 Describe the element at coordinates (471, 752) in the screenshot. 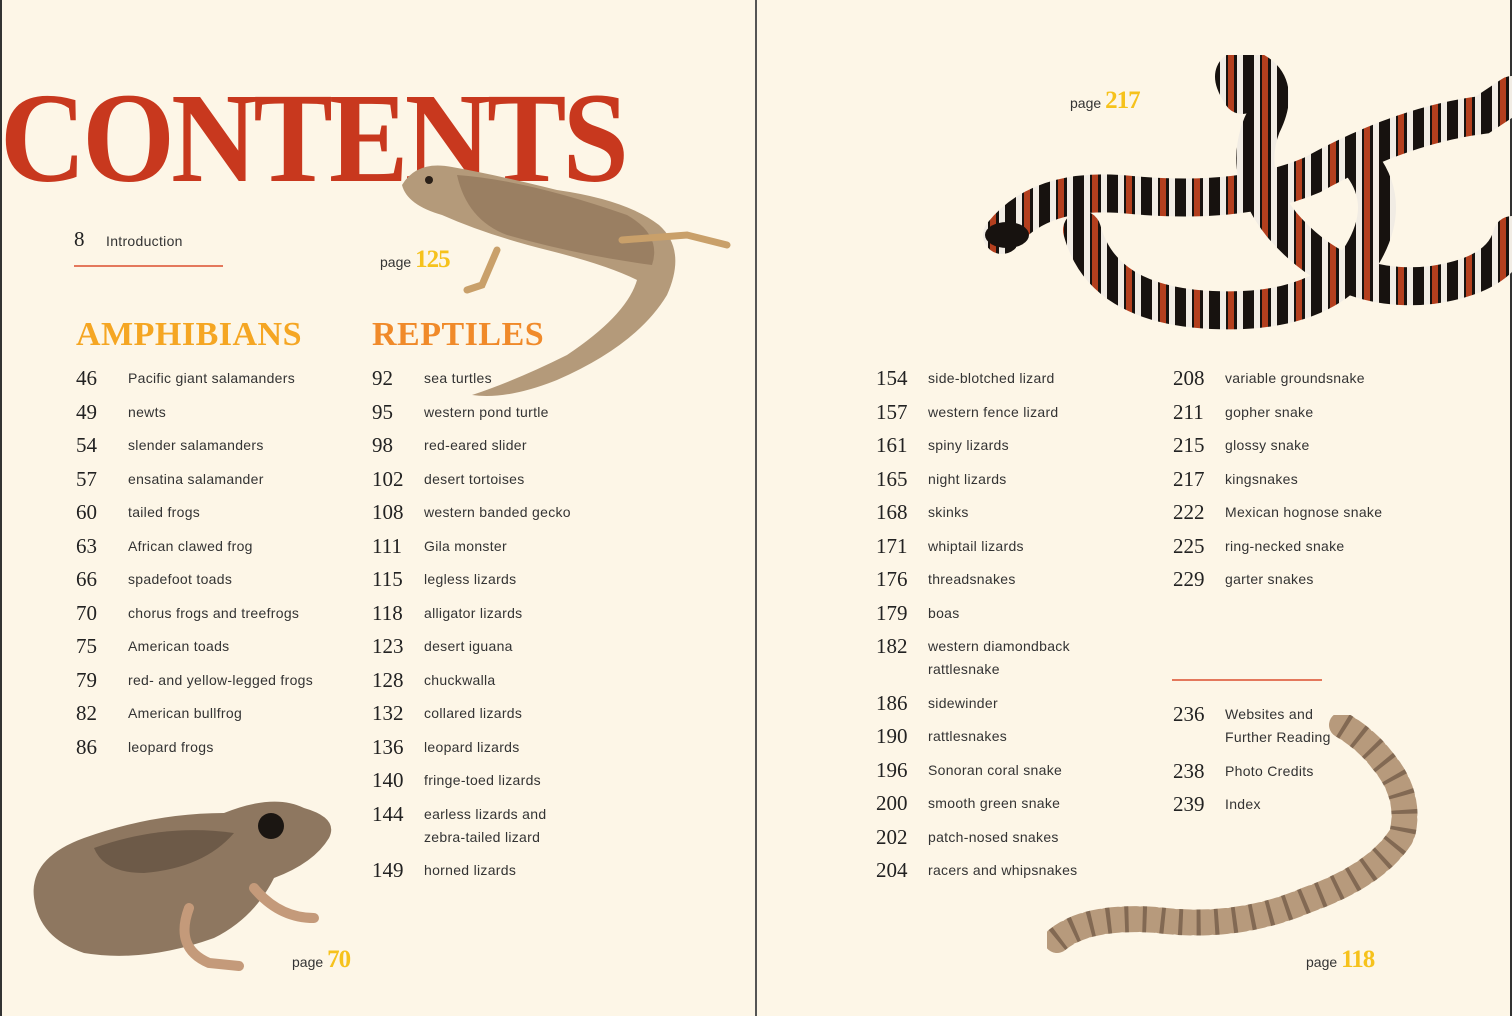

I see `toc-entry: 136 leopard lizards` at that location.